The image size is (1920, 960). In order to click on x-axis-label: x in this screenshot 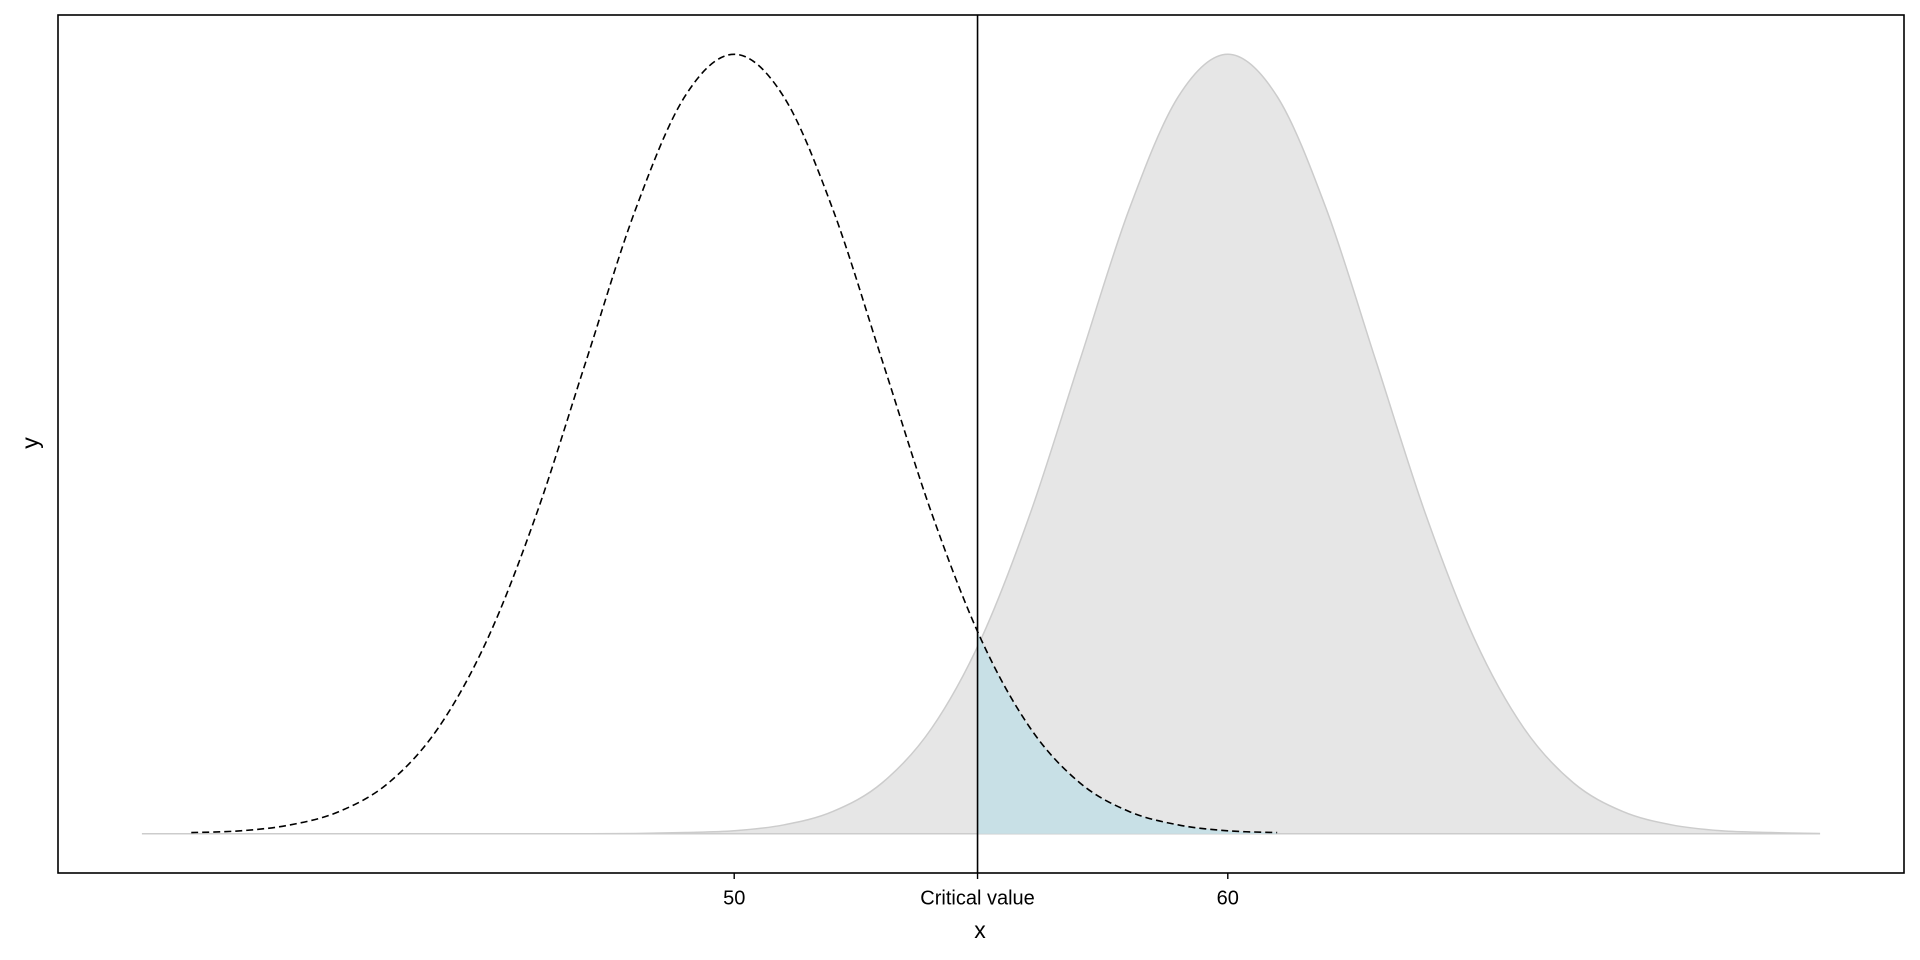, I will do `click(980, 930)`.